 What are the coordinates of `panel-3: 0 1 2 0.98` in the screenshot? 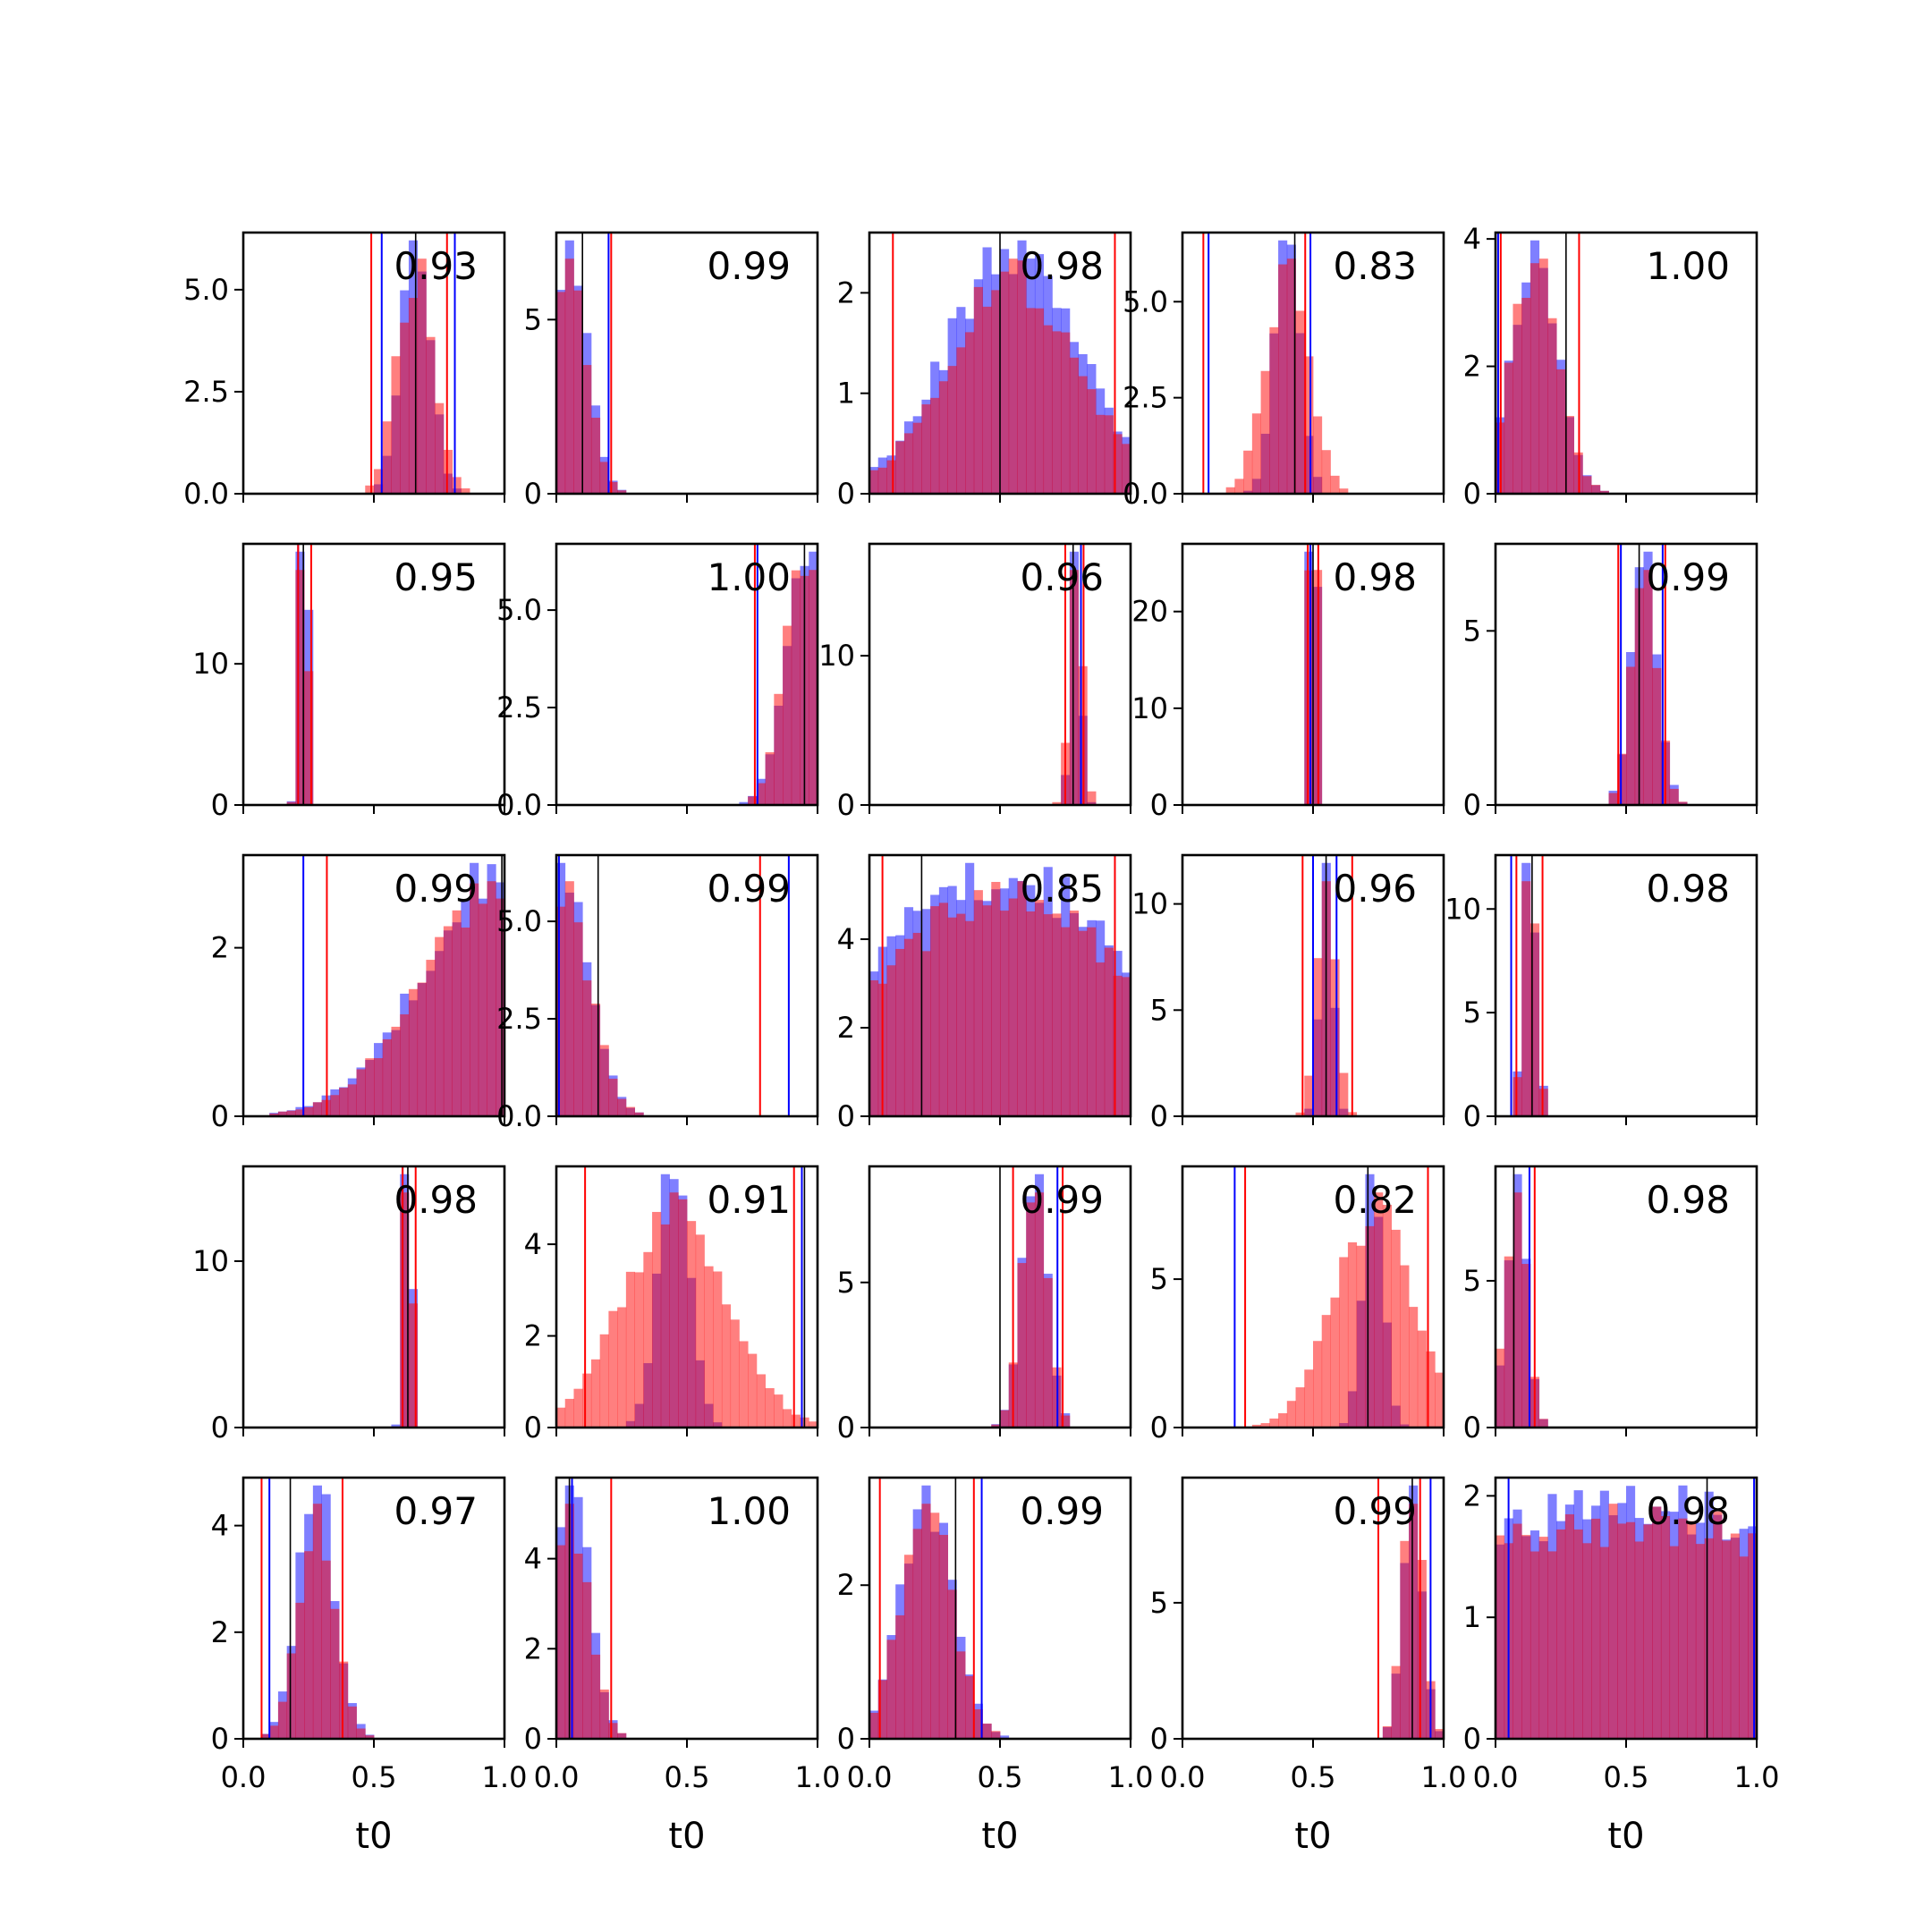 It's located at (984, 371).